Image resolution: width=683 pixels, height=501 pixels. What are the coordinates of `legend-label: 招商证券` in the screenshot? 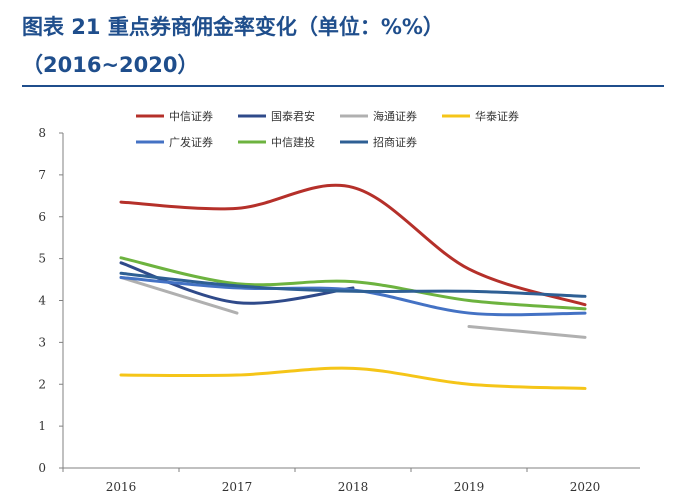 It's located at (395, 142).